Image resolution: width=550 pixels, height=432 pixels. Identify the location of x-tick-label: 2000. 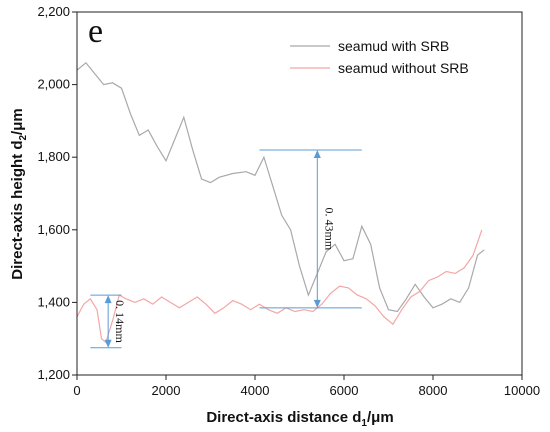
(166, 390).